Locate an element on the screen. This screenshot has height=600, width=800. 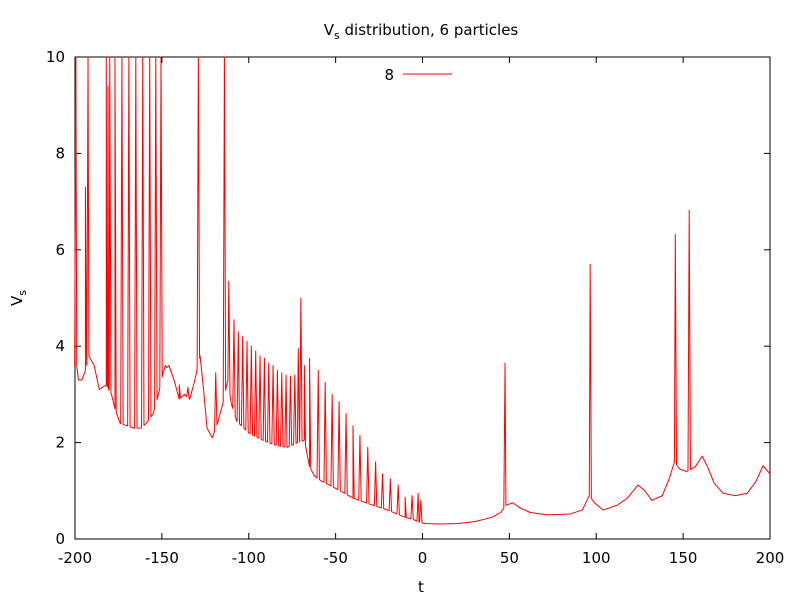
y-tick-label: 2 is located at coordinates (60, 443).